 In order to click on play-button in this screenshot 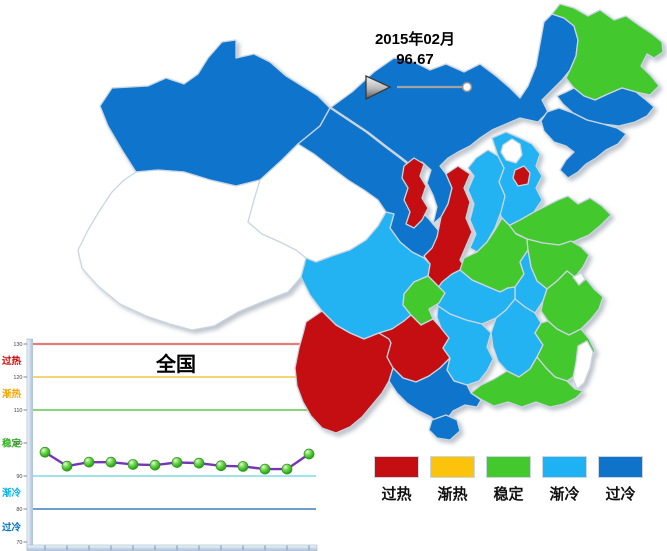, I will do `click(378, 87)`.